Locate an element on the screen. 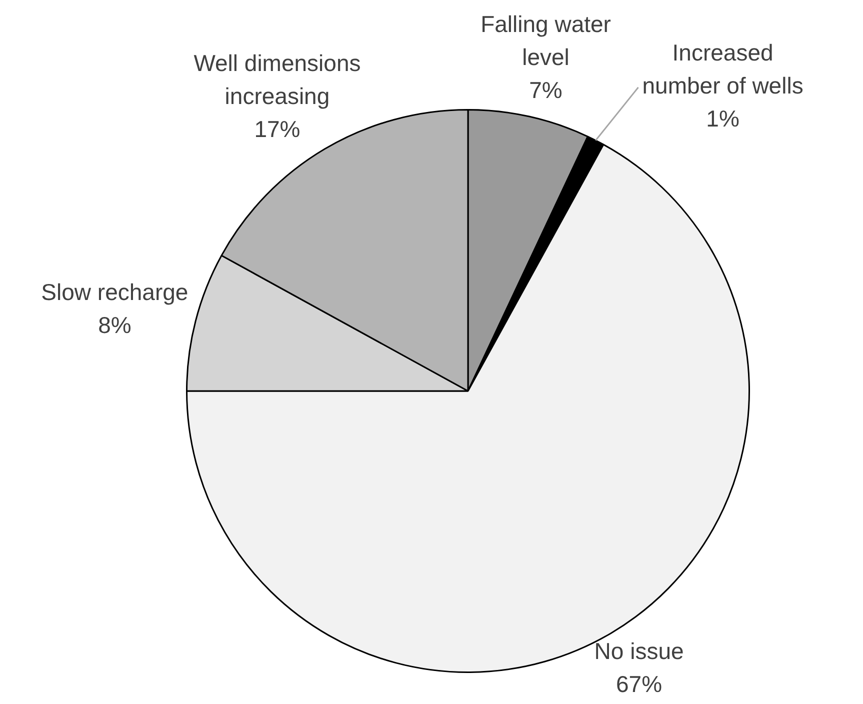 The image size is (863, 704). data-label: 67% is located at coordinates (639, 683).